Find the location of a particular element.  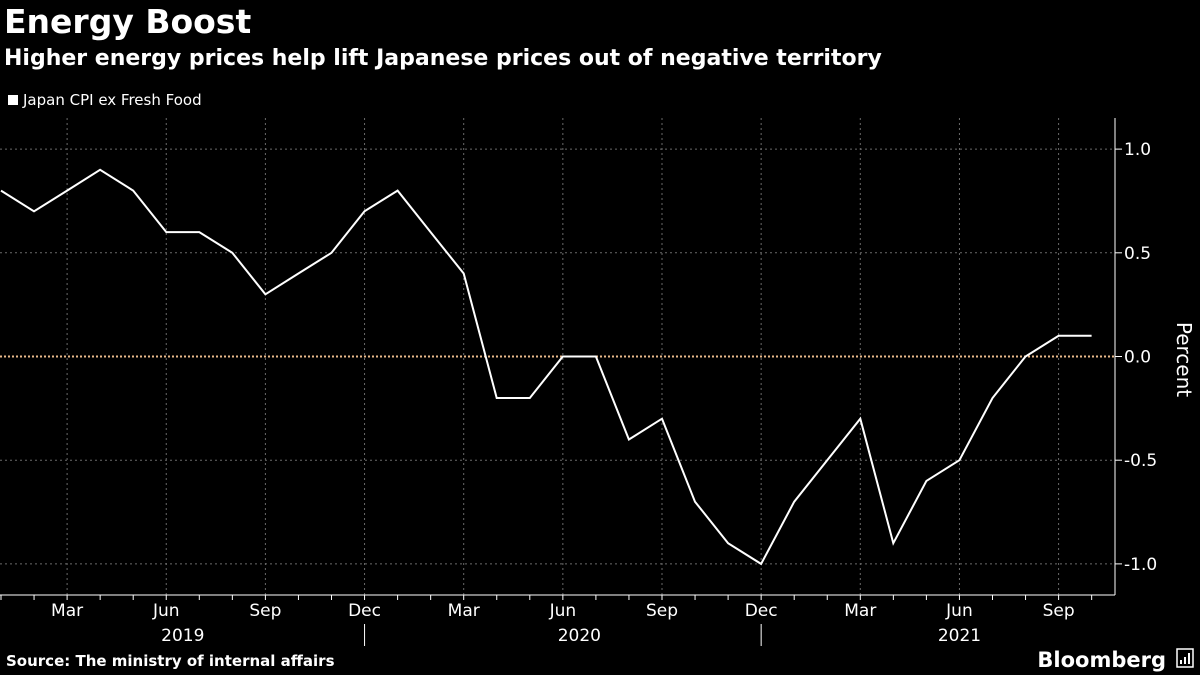

y-tick-label: -1.0 is located at coordinates (1140, 565).